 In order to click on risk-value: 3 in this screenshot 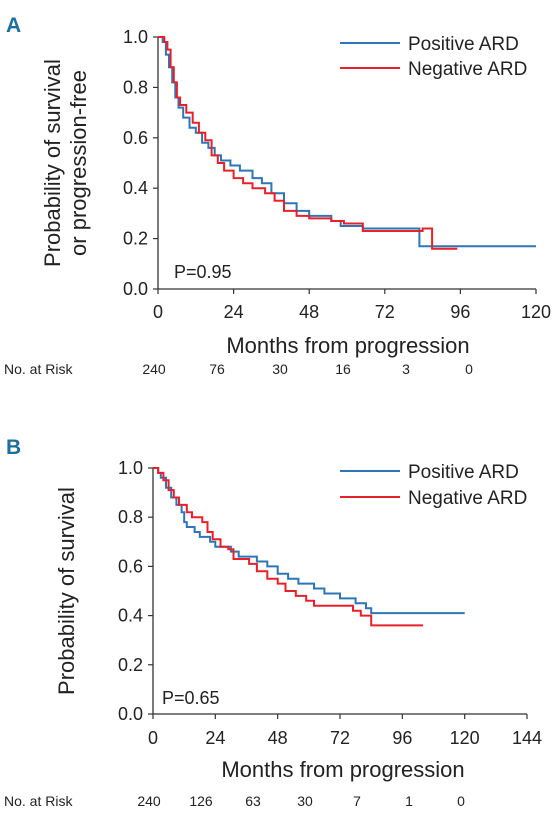, I will do `click(406, 369)`.